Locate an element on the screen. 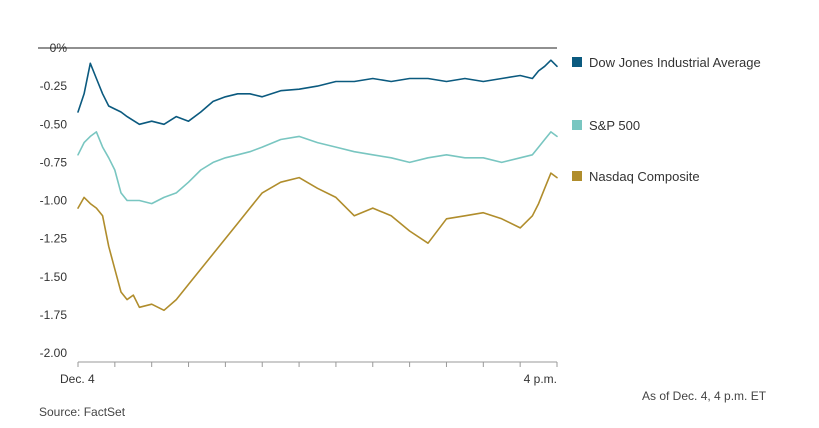 The height and width of the screenshot is (428, 819). as-of-note: As of Dec. 4, 4 p.m. ET is located at coordinates (704, 396).